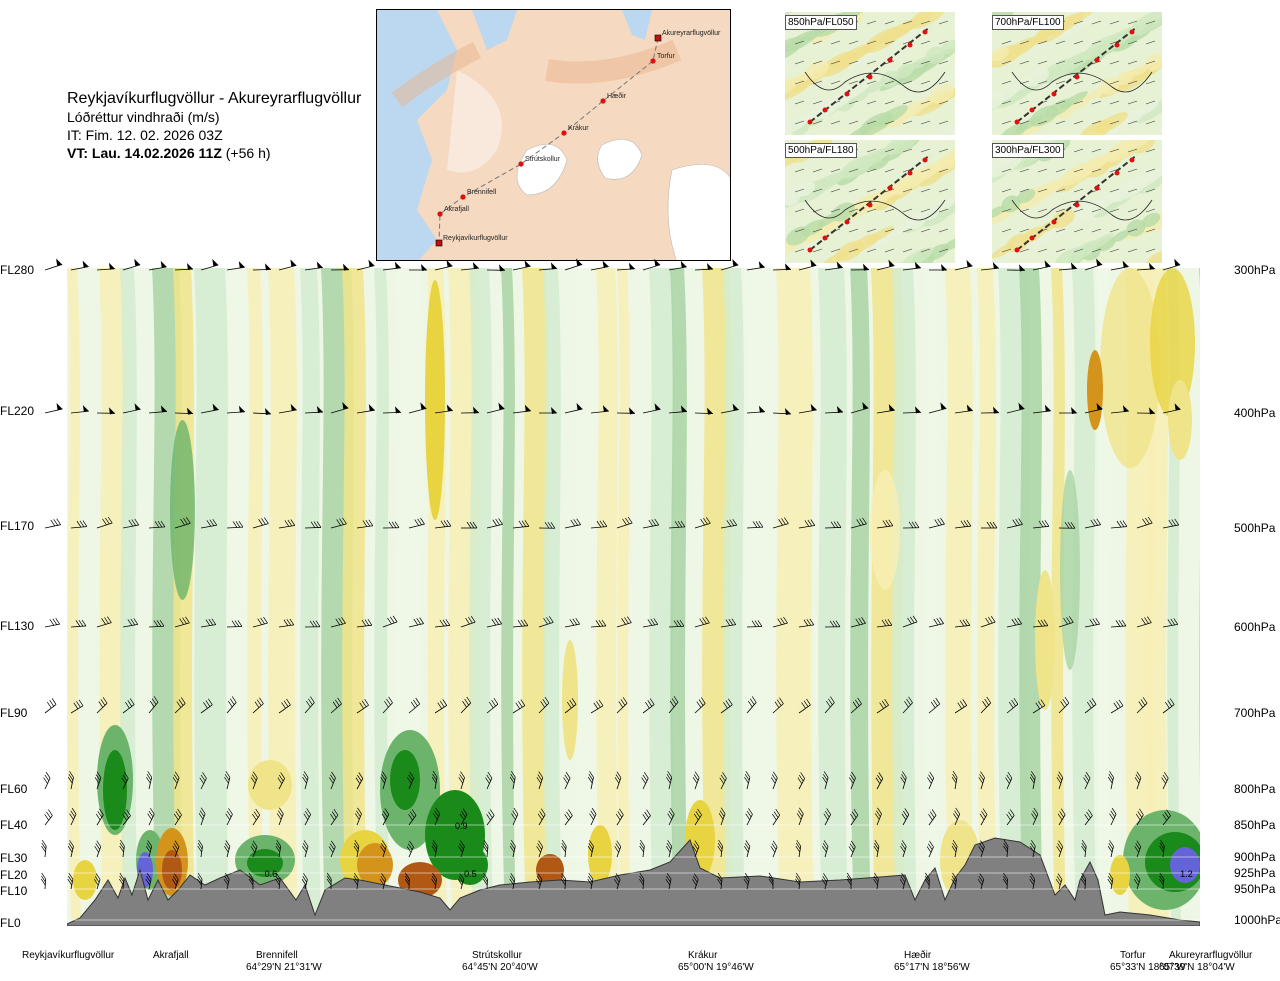 Image resolution: width=1280 pixels, height=981 pixels. Describe the element at coordinates (821, 150) in the screenshot. I see `level-map-label: 500hPa/FL180` at that location.